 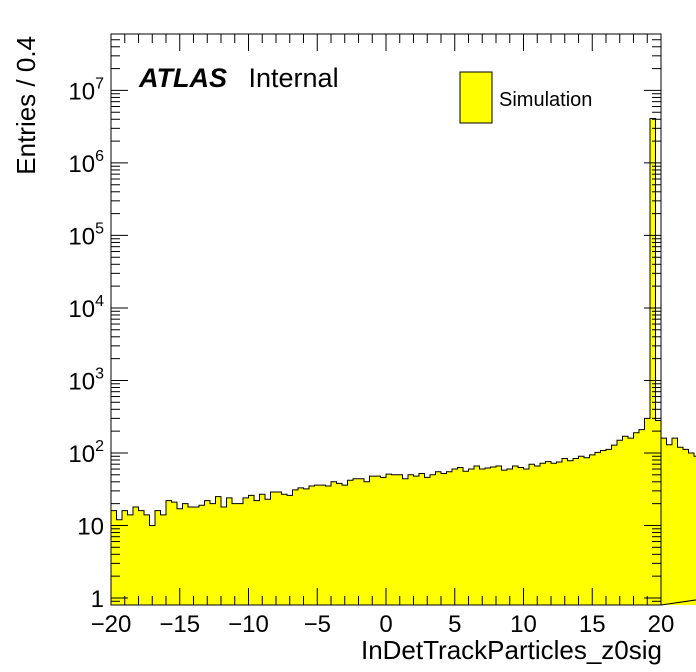 I want to click on x-tick-label: 0, so click(x=385, y=624).